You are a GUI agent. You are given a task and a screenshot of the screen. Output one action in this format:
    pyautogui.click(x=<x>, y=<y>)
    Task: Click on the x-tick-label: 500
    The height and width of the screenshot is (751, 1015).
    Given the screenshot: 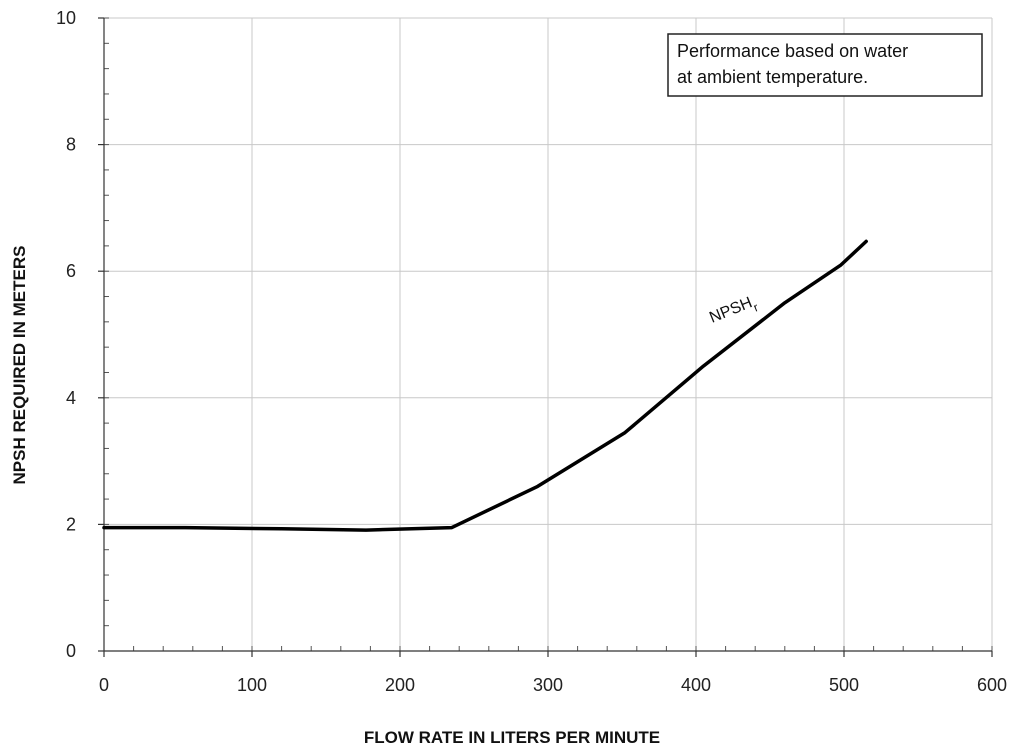 What is the action you would take?
    pyautogui.click(x=844, y=685)
    